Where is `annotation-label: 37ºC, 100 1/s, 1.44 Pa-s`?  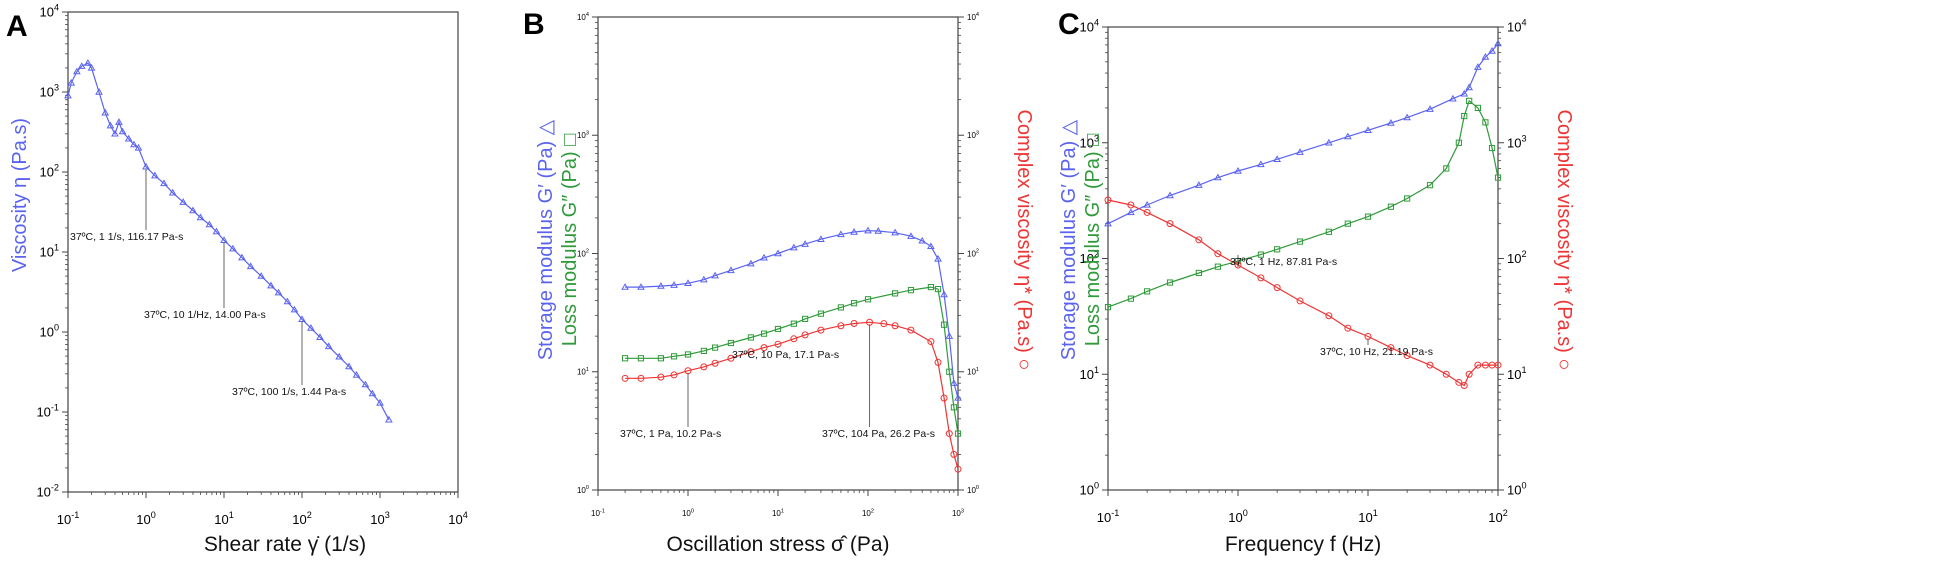
annotation-label: 37ºC, 100 1/s, 1.44 Pa-s is located at coordinates (289, 392).